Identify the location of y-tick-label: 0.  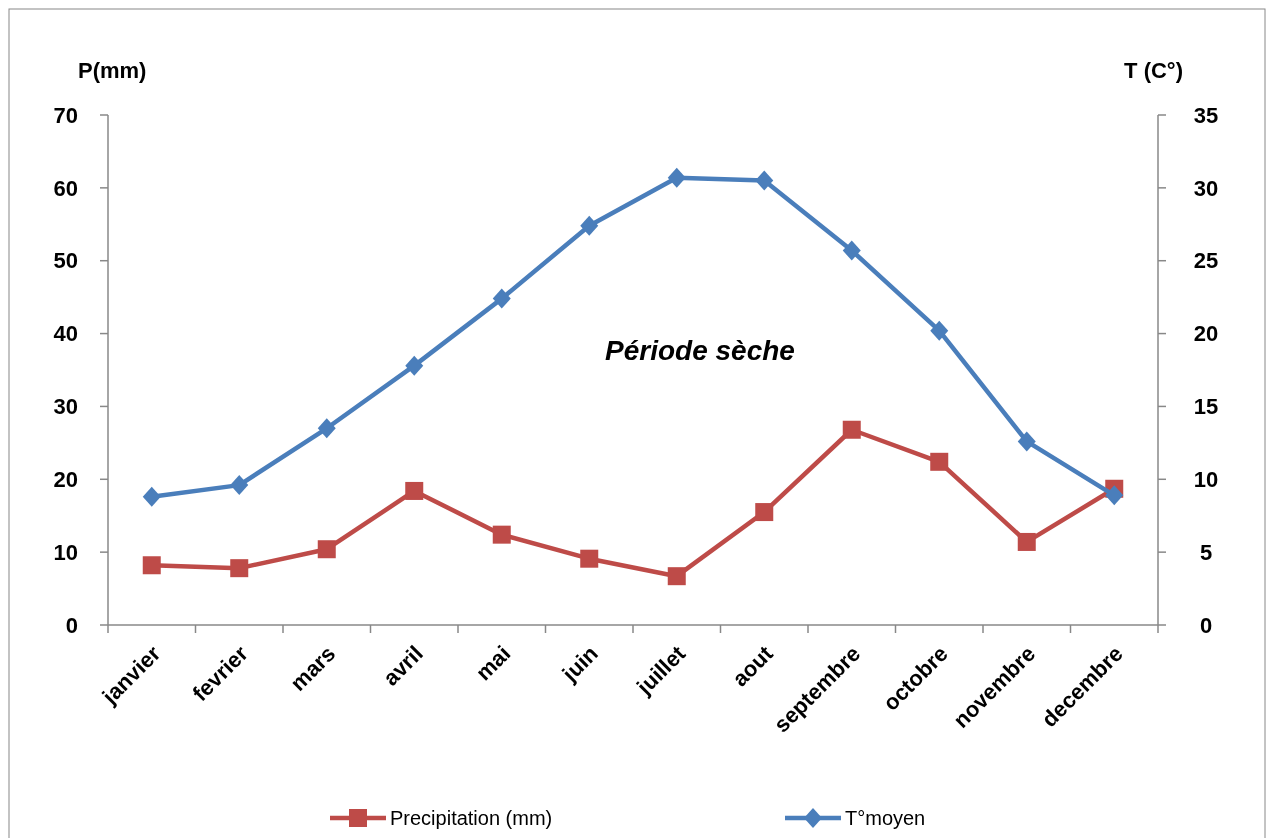
(71, 625).